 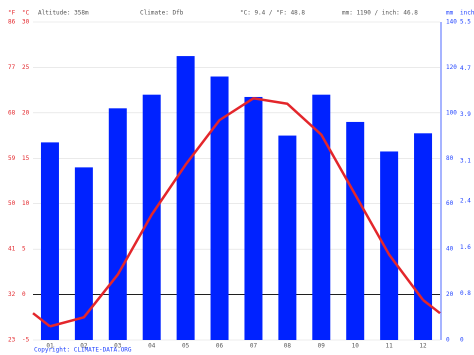 What do you see at coordinates (12, 112) in the screenshot?
I see `y-tick-label-f: 68` at bounding box center [12, 112].